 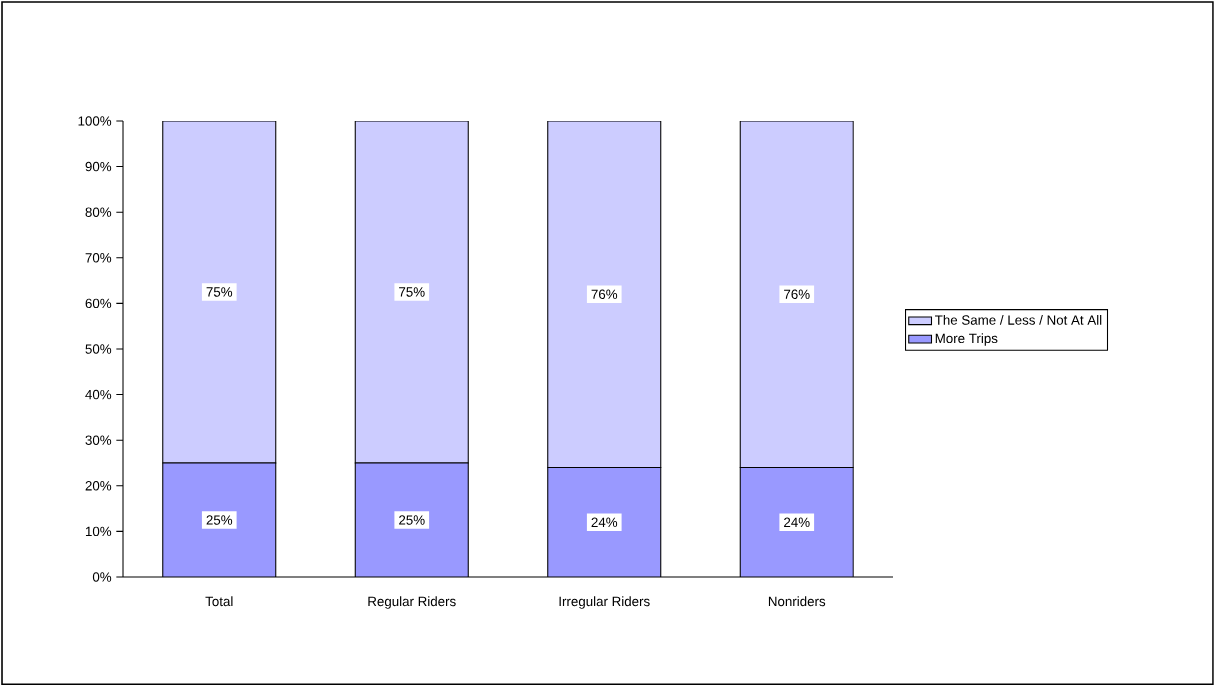 What do you see at coordinates (95, 121) in the screenshot?
I see `y-tick-label: 100%` at bounding box center [95, 121].